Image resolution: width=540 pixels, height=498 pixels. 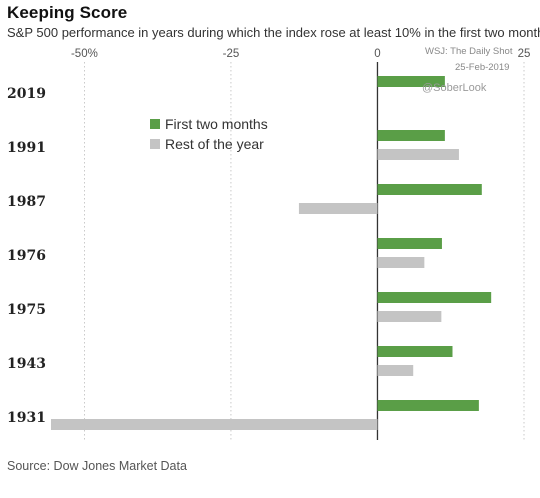 I want to click on x-tick-label: 25, so click(x=524, y=54).